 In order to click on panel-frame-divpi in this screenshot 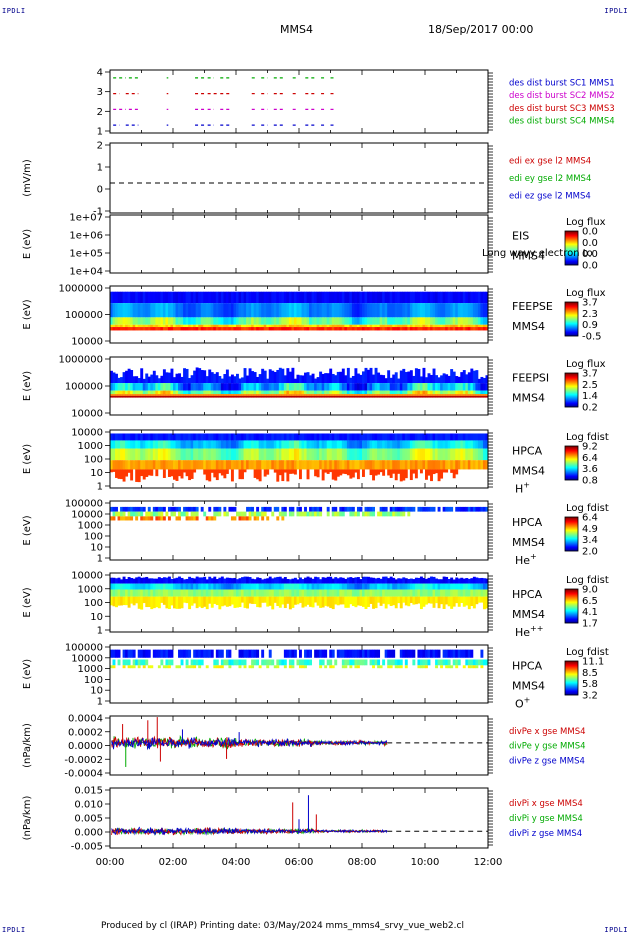, I will do `click(299, 818)`.